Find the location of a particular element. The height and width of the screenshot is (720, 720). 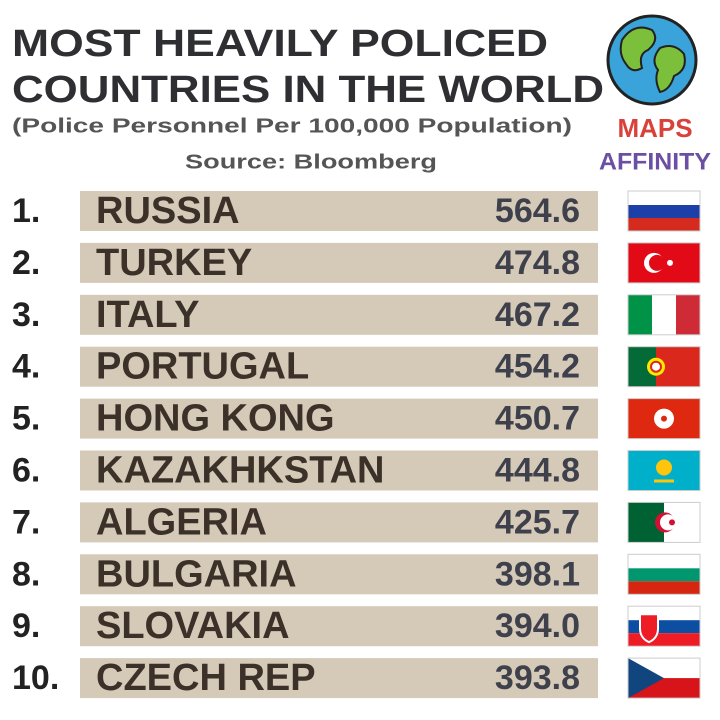

rank: 2. is located at coordinates (26, 263).